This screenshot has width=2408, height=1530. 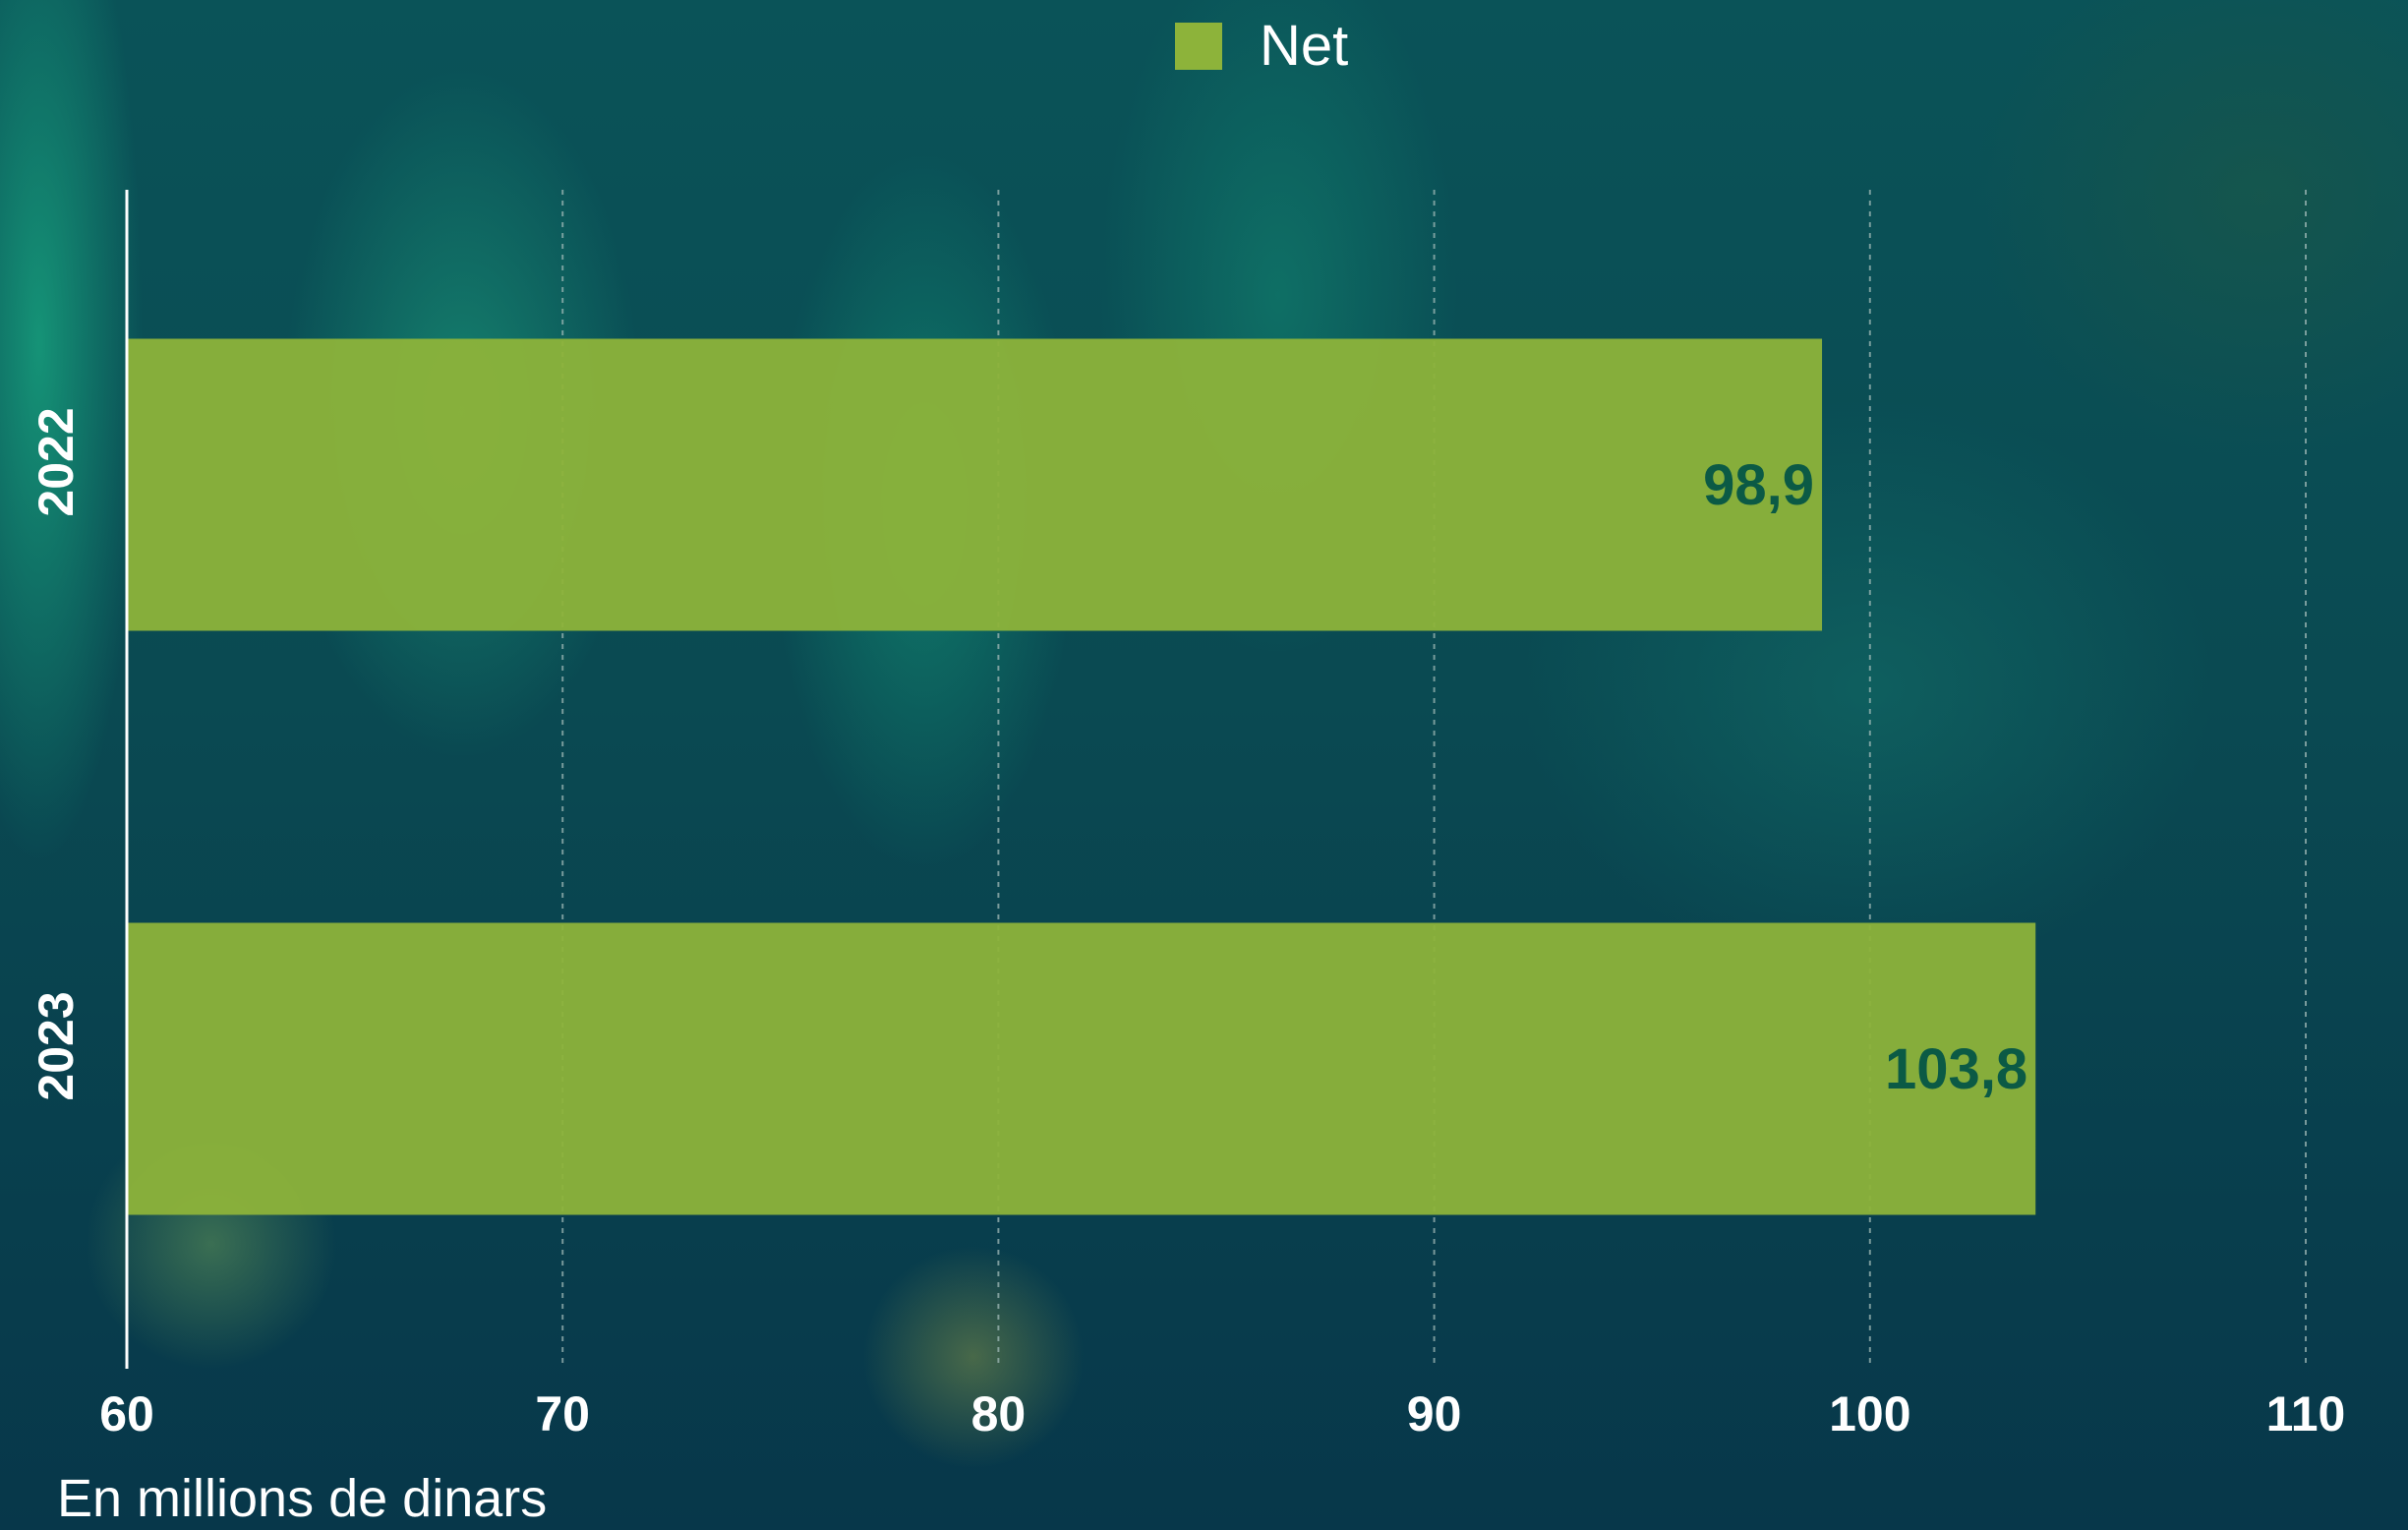 What do you see at coordinates (56, 753) in the screenshot?
I see `y-axis-categories: 2022 2023` at bounding box center [56, 753].